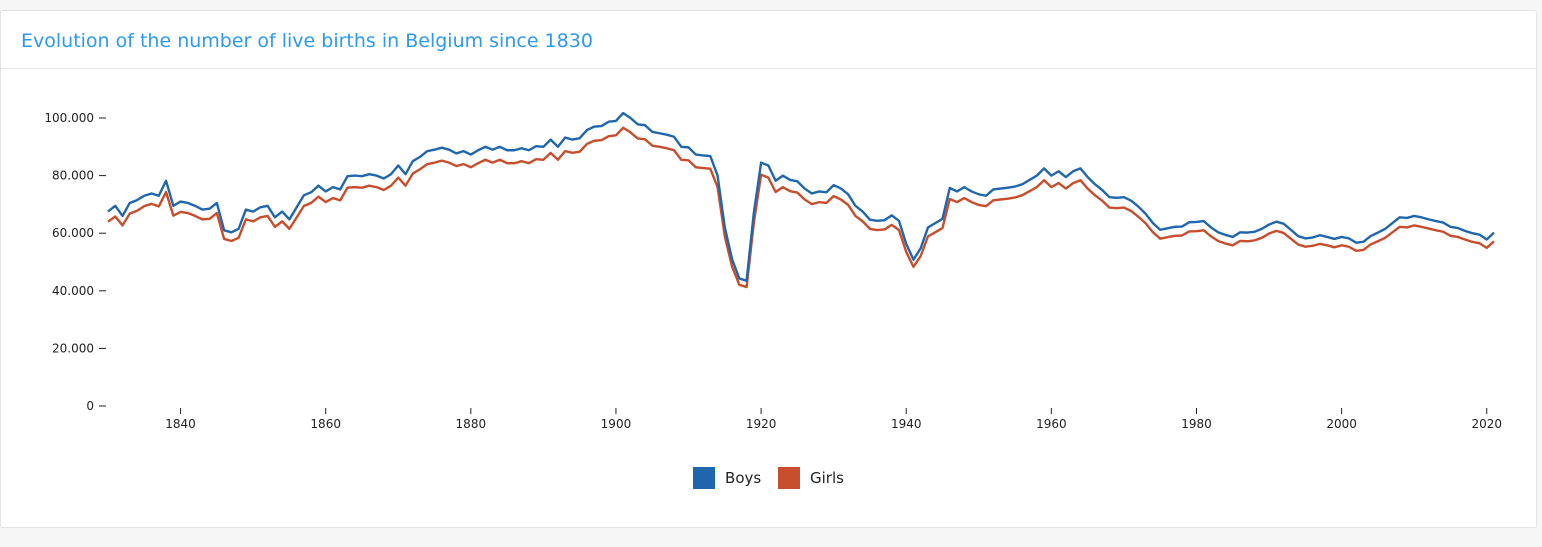  What do you see at coordinates (704, 478) in the screenshot?
I see `legend-swatch-boys` at bounding box center [704, 478].